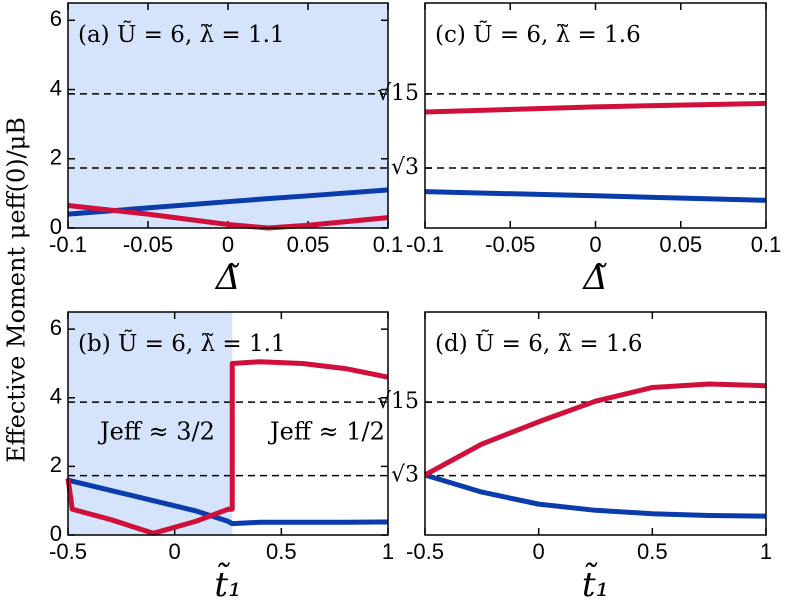  I want to click on panel-label: (a) Ũ = 6, λ̃ = 1.1, so click(181, 34).